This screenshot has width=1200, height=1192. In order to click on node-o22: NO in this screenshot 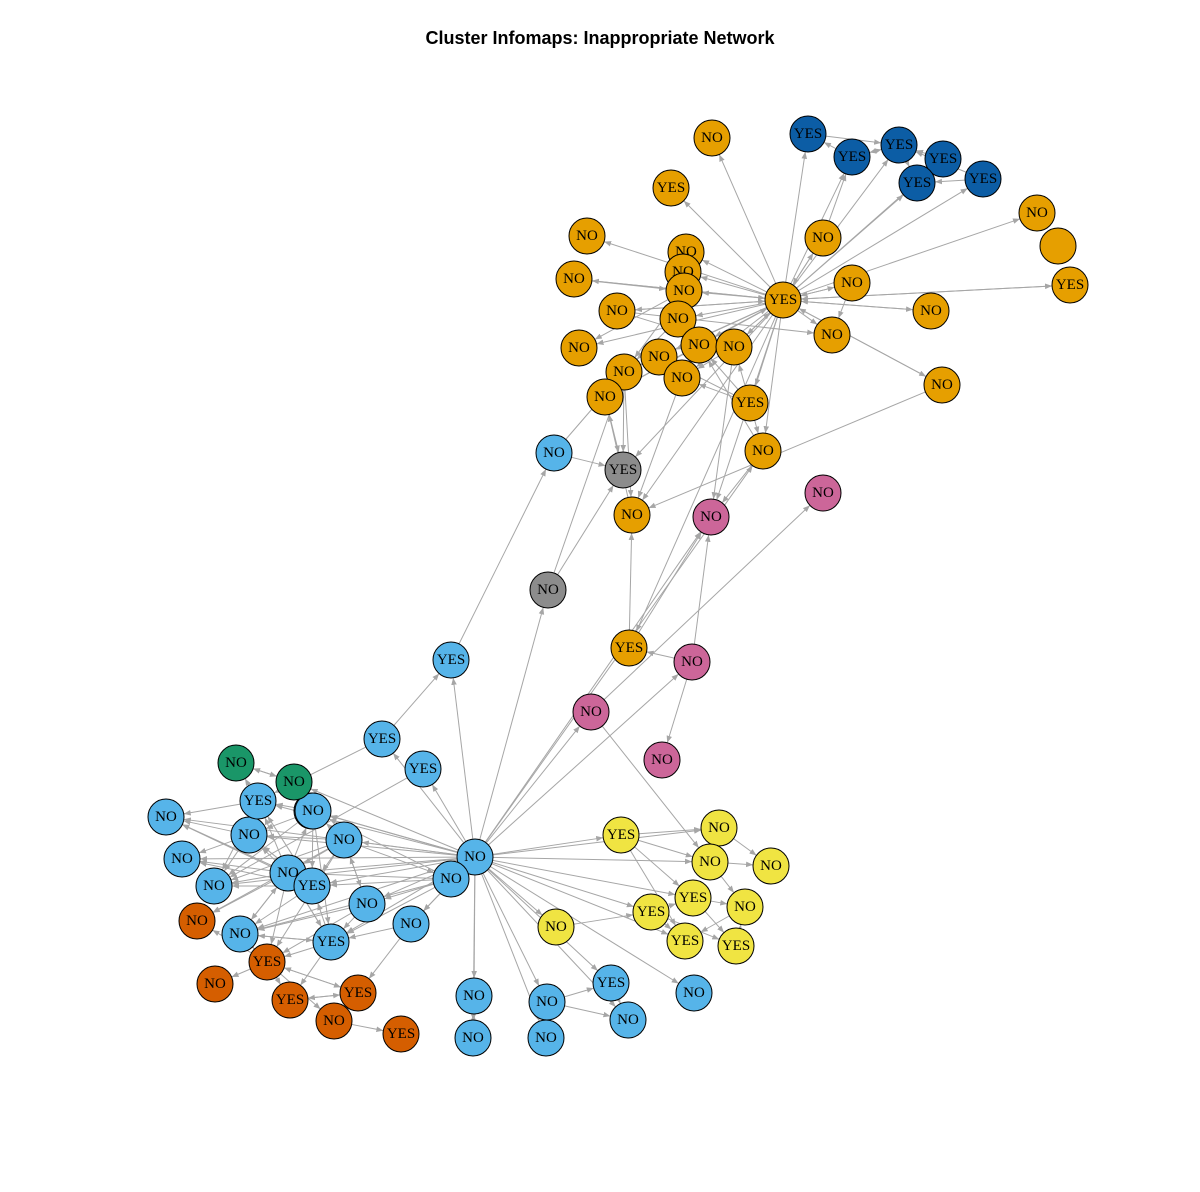, I will do `click(734, 347)`.